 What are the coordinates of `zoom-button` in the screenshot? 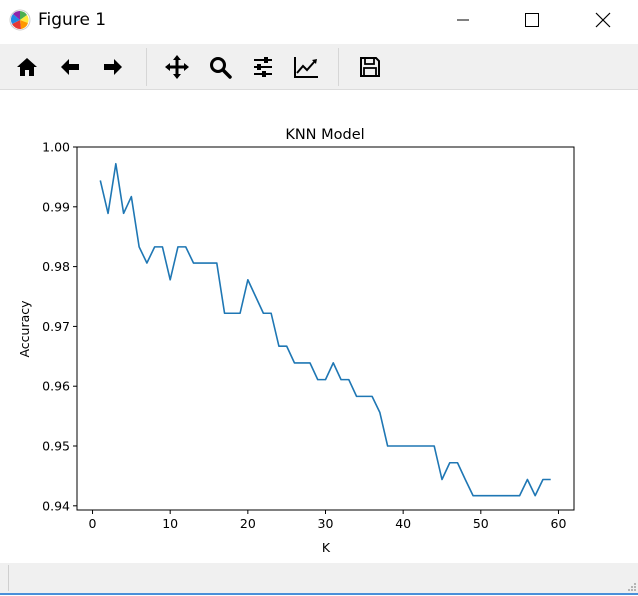 It's located at (220, 67).